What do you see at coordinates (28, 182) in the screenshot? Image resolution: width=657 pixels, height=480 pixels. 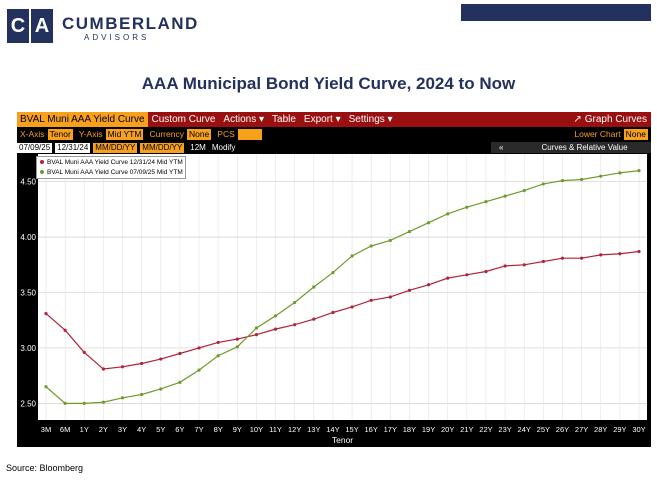 I see `y-tick-label: 4.50` at bounding box center [28, 182].